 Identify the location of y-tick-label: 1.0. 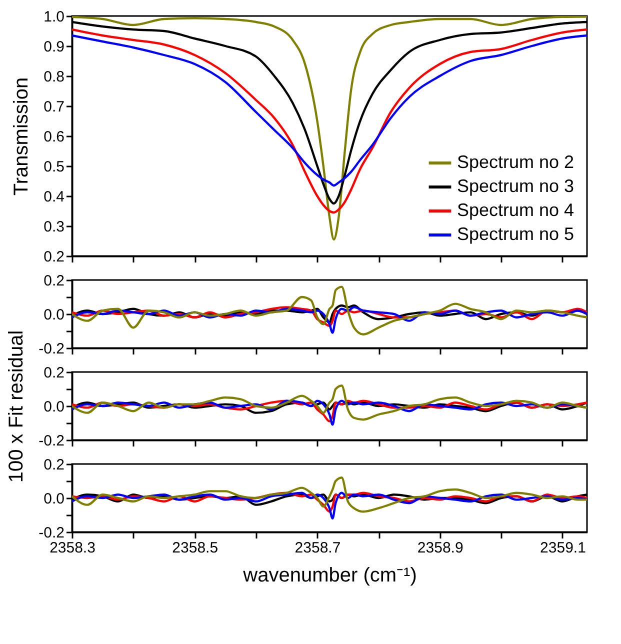
(54, 17).